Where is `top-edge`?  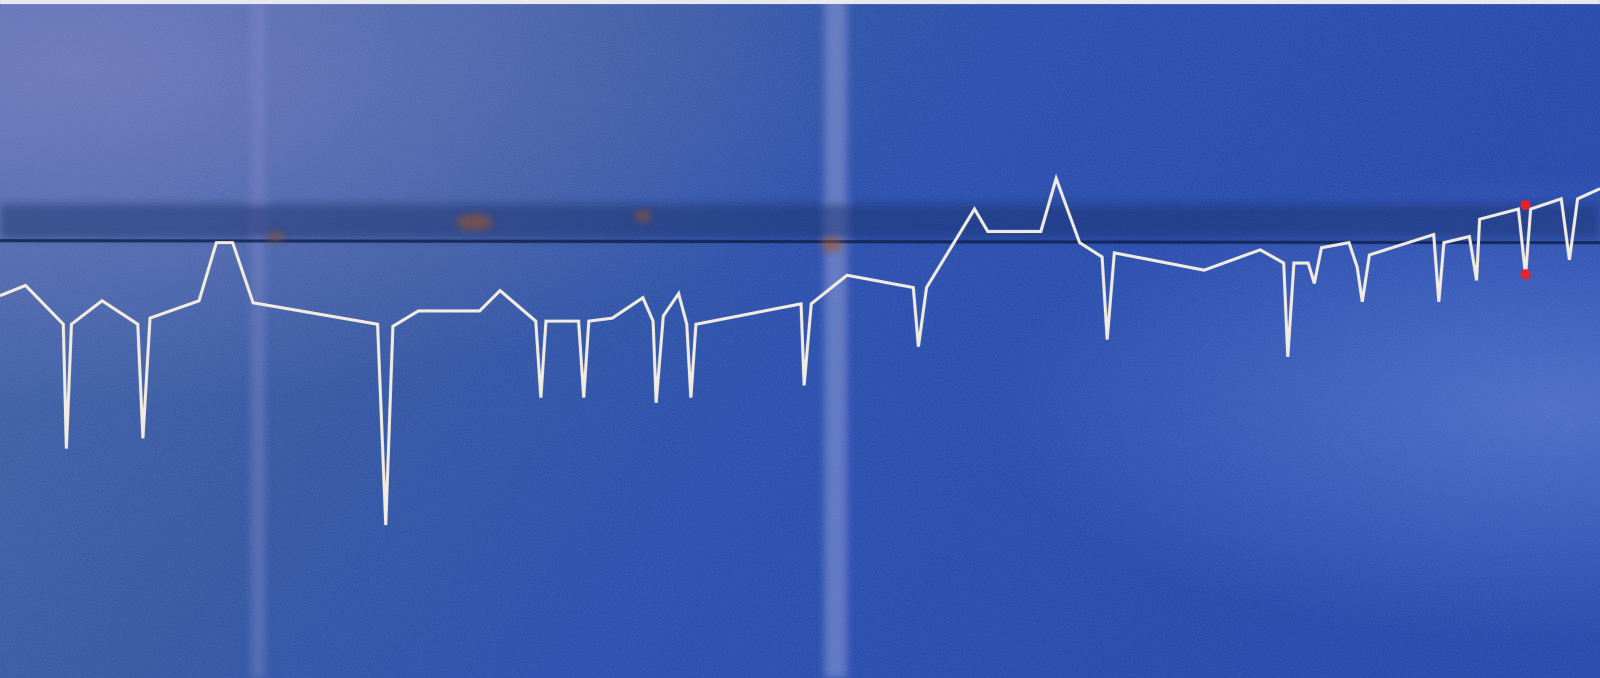 top-edge is located at coordinates (800, 2).